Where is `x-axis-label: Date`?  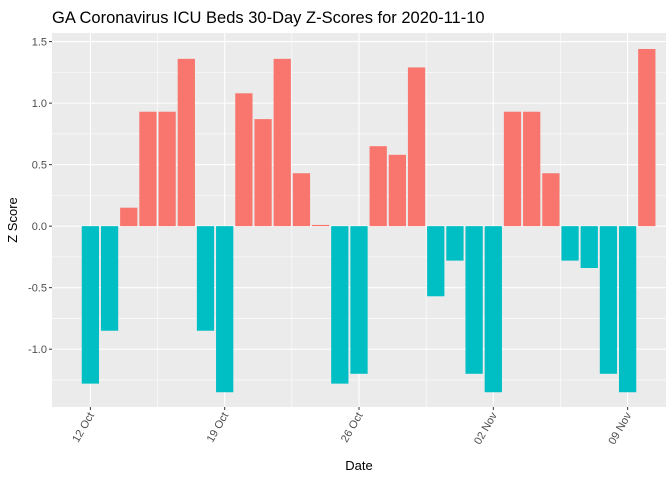
x-axis-label: Date is located at coordinates (358, 465).